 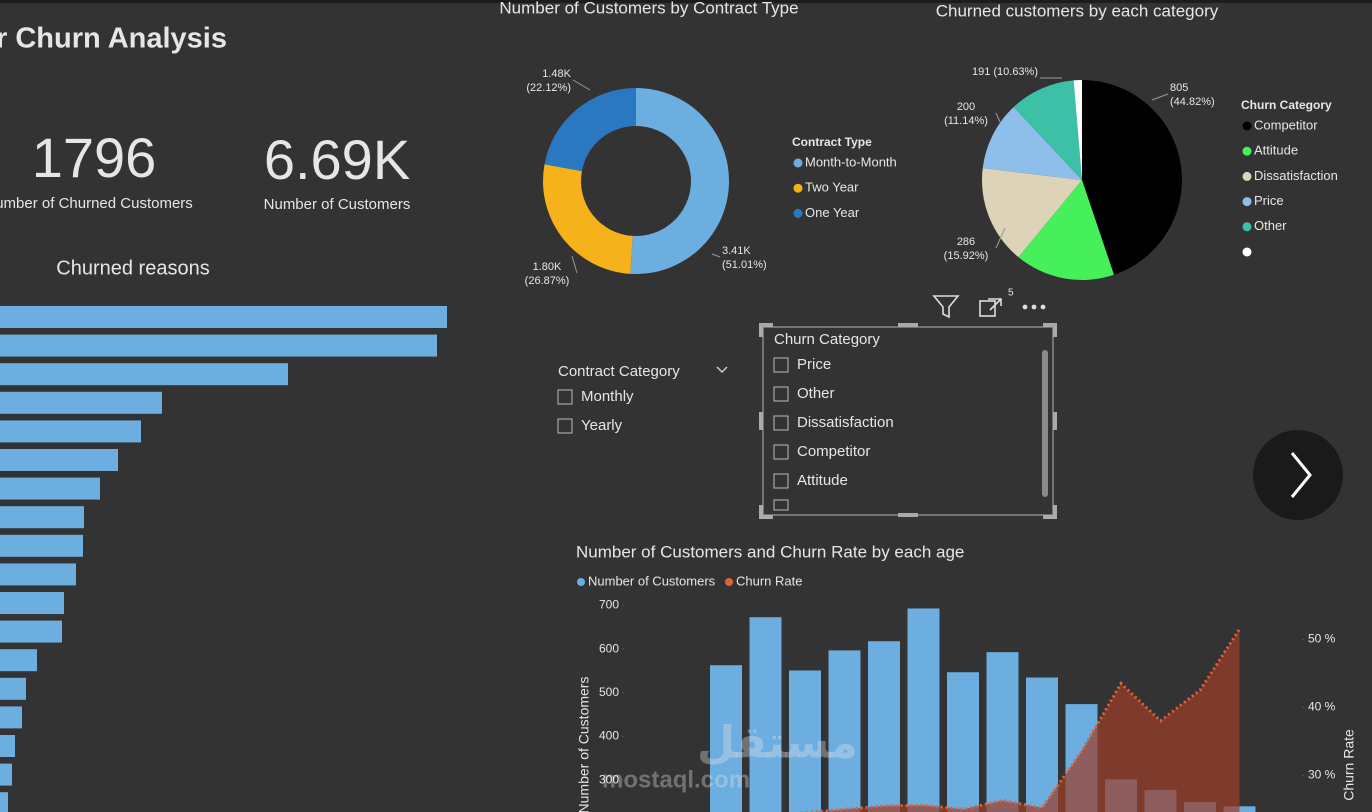 I want to click on focus-icon, so click(x=987, y=308).